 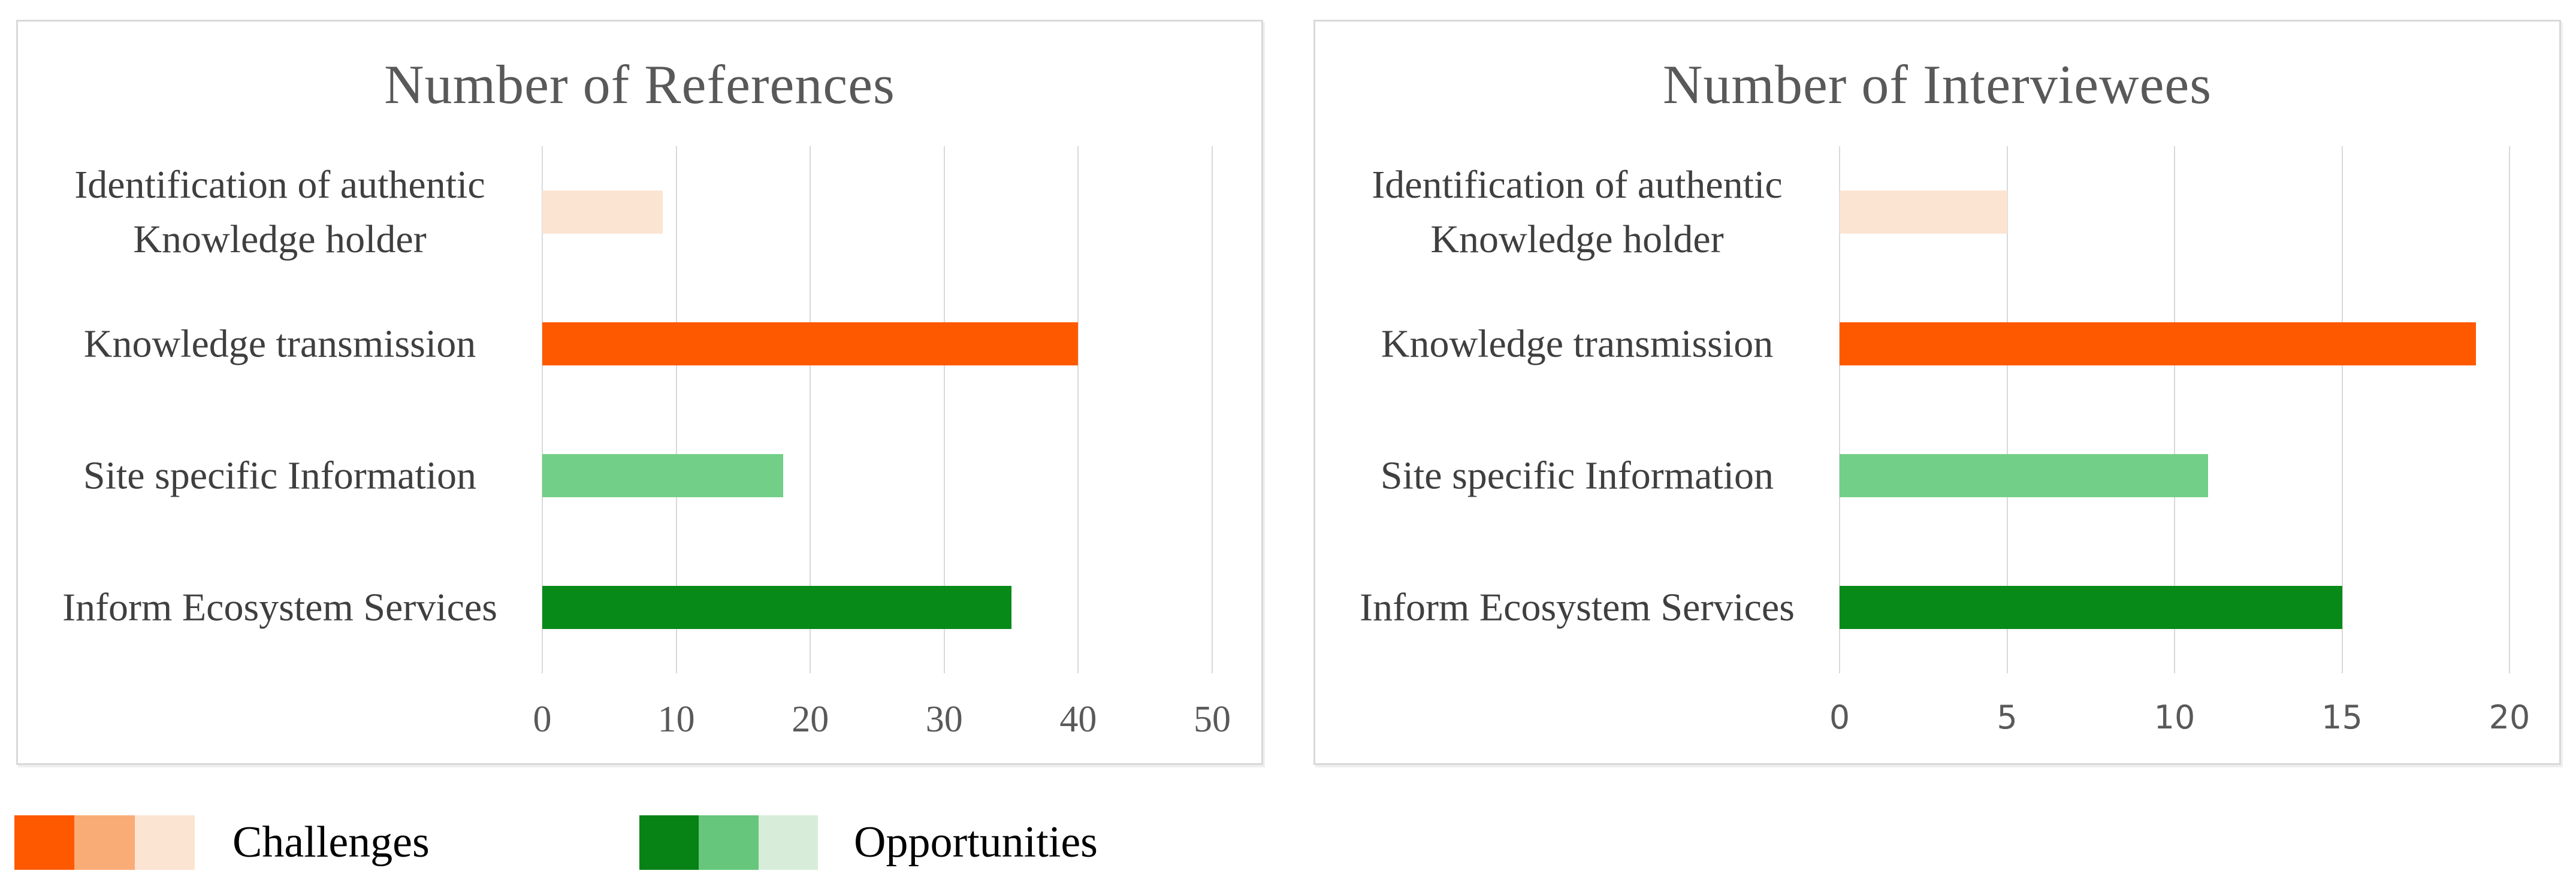 What do you see at coordinates (976, 842) in the screenshot?
I see `legend-label-opportunities: Opportunities` at bounding box center [976, 842].